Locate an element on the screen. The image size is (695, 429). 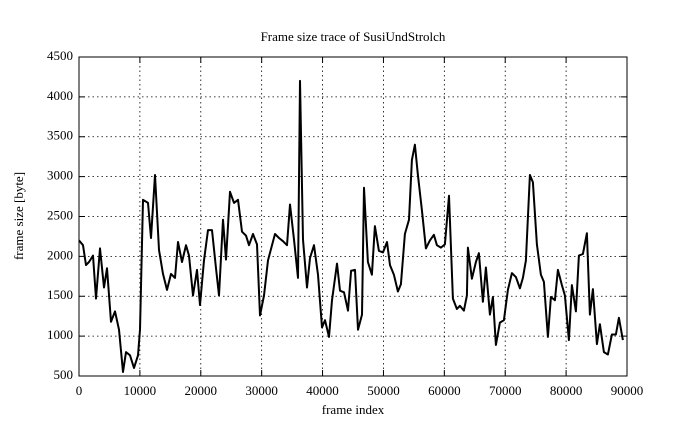
x-tick-label: 0 is located at coordinates (79, 390).